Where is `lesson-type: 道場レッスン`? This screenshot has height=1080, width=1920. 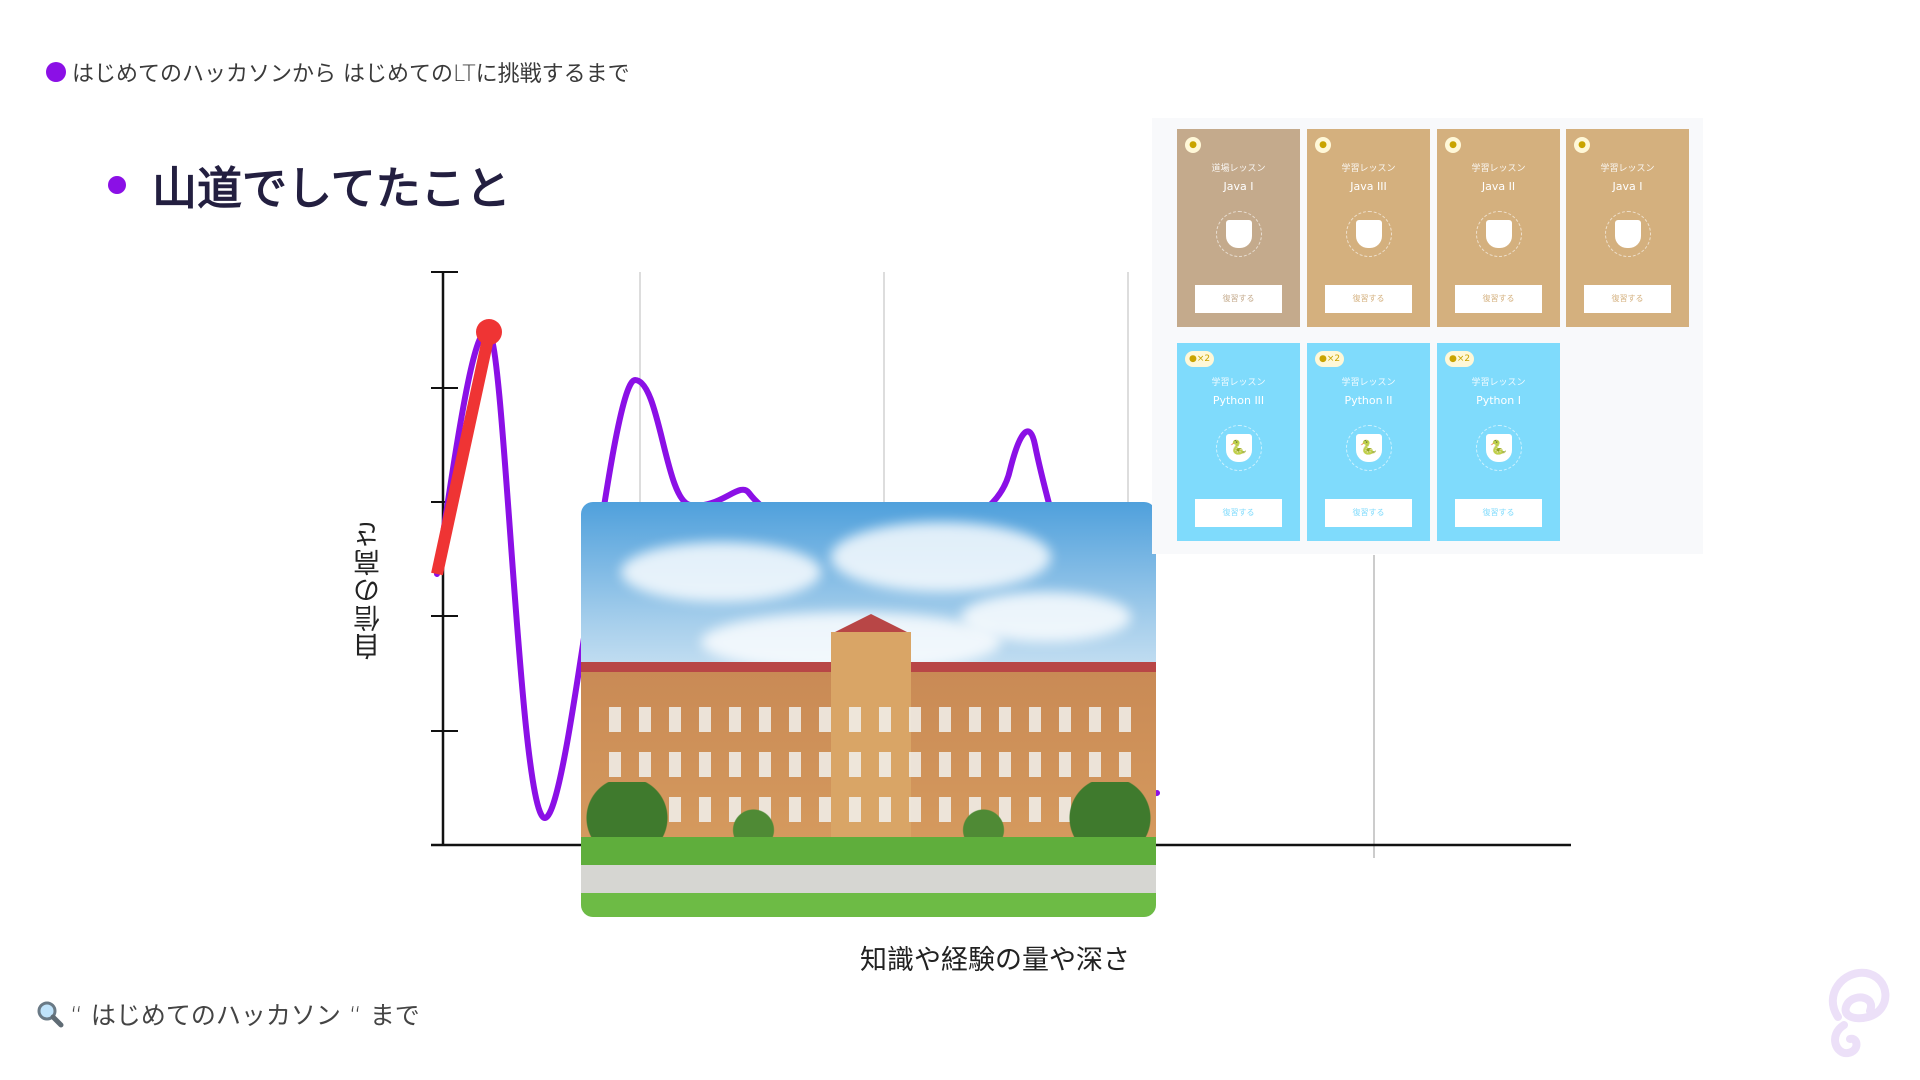 lesson-type: 道場レッスン is located at coordinates (1238, 169).